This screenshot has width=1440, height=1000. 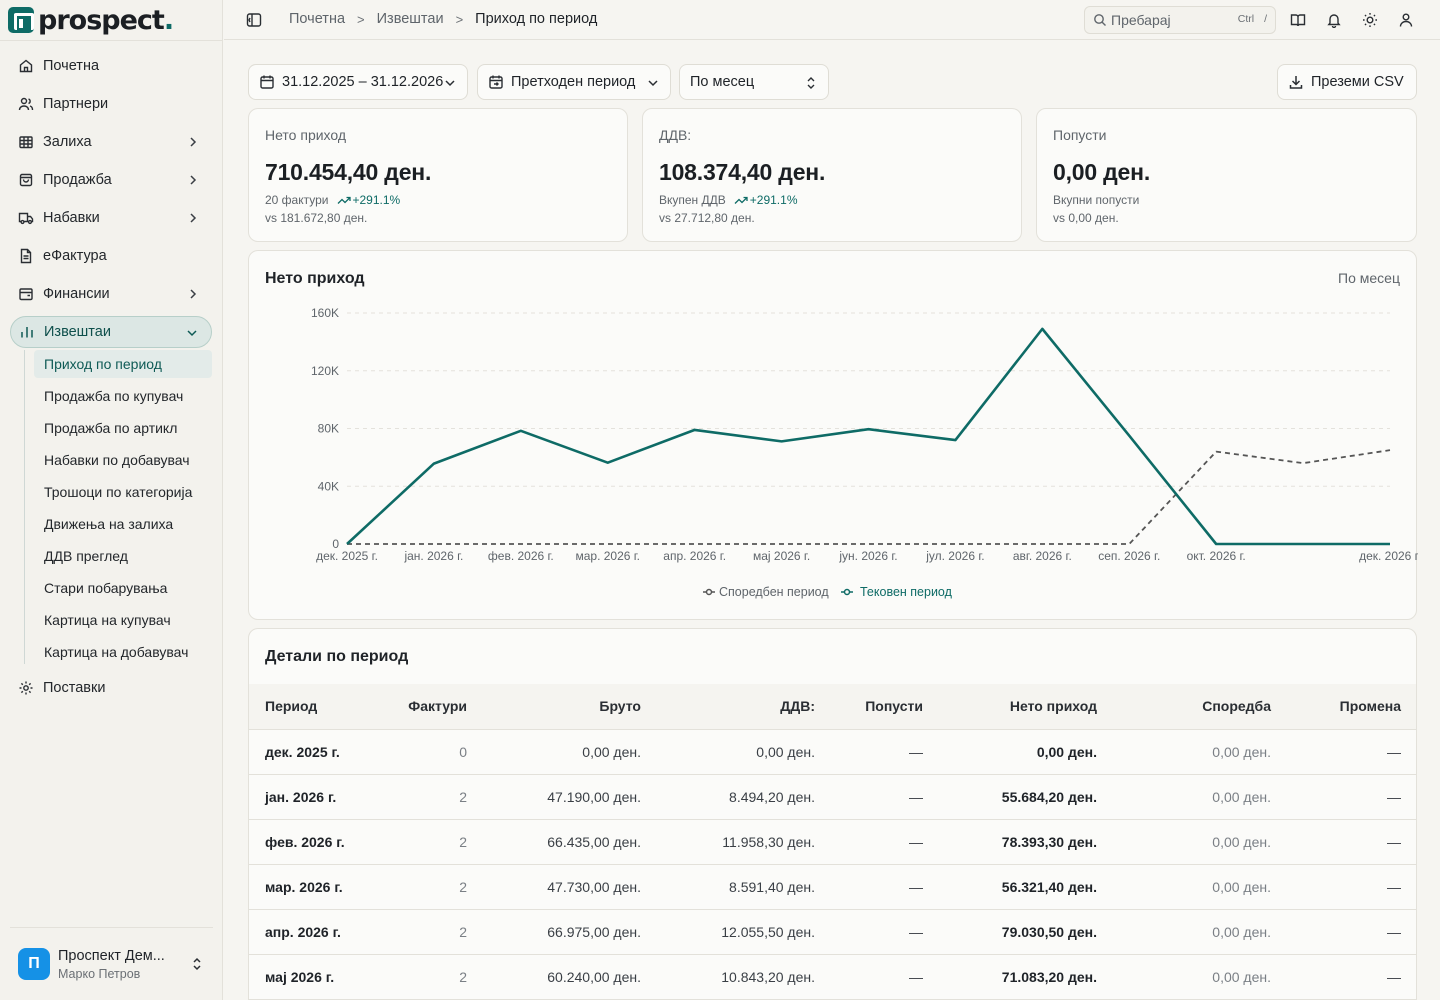 What do you see at coordinates (570, 752) in the screenshot?
I see `cell-gross: 0,00 ден.` at bounding box center [570, 752].